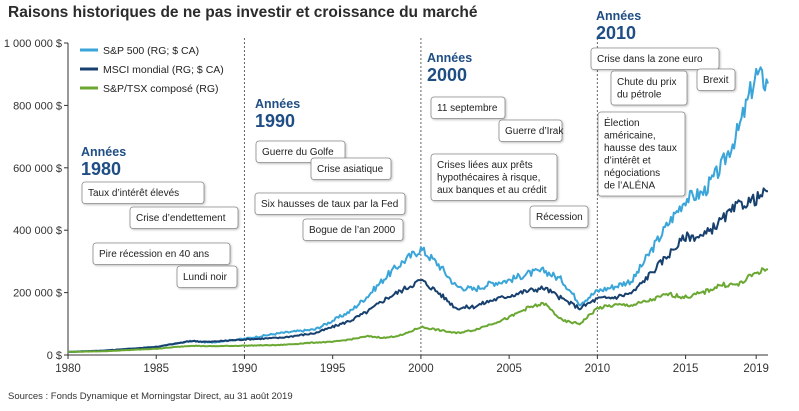 Image resolution: width=799 pixels, height=411 pixels. Describe the element at coordinates (37, 169) in the screenshot. I see `y-tick-label: 600 000 $` at that location.